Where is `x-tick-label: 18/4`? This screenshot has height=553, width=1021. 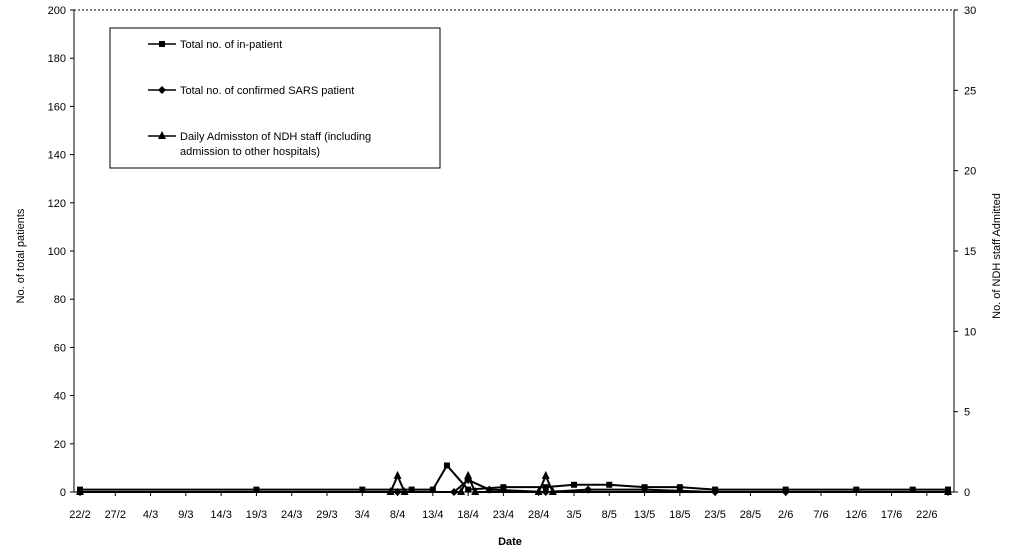
x-tick-label: 18/4 is located at coordinates (467, 515).